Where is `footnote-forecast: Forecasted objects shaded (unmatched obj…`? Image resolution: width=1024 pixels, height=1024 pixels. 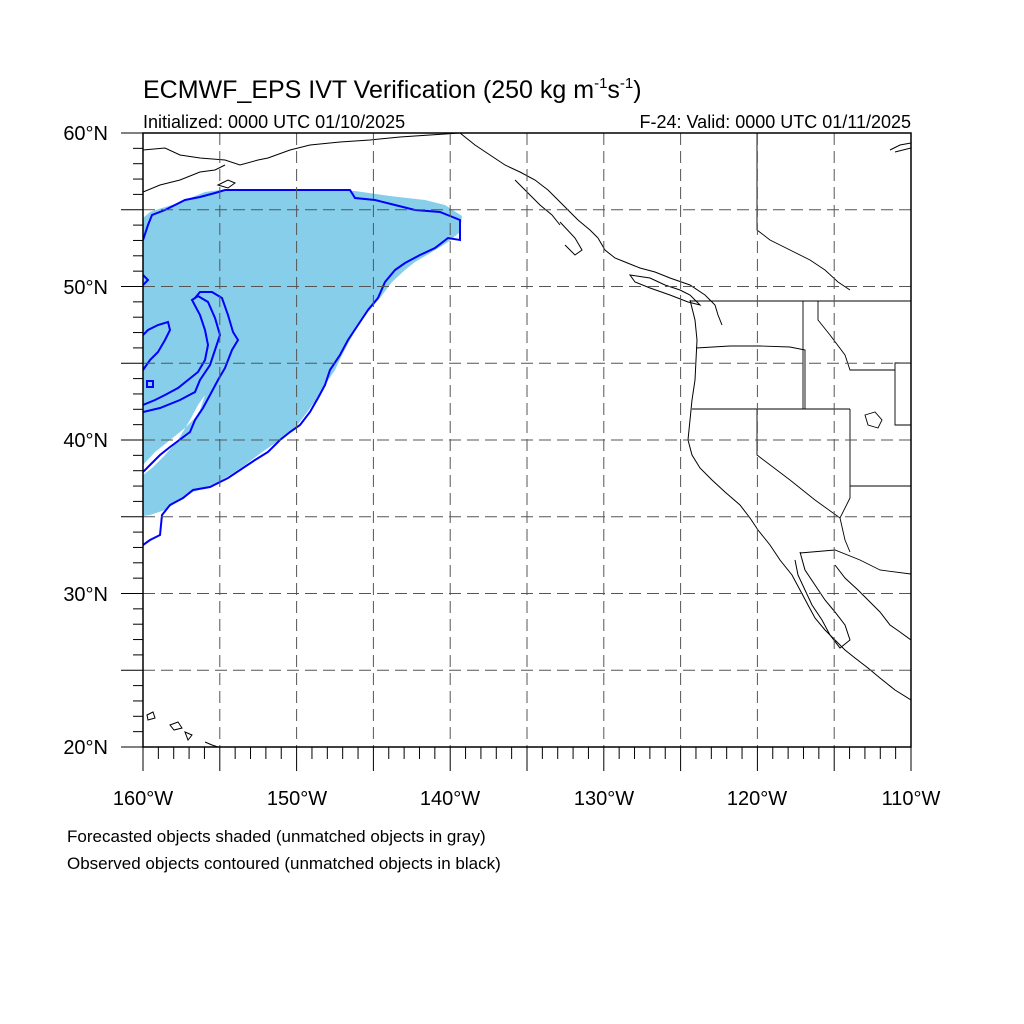 footnote-forecast: Forecasted objects shaded (unmatched obj… is located at coordinates (276, 836).